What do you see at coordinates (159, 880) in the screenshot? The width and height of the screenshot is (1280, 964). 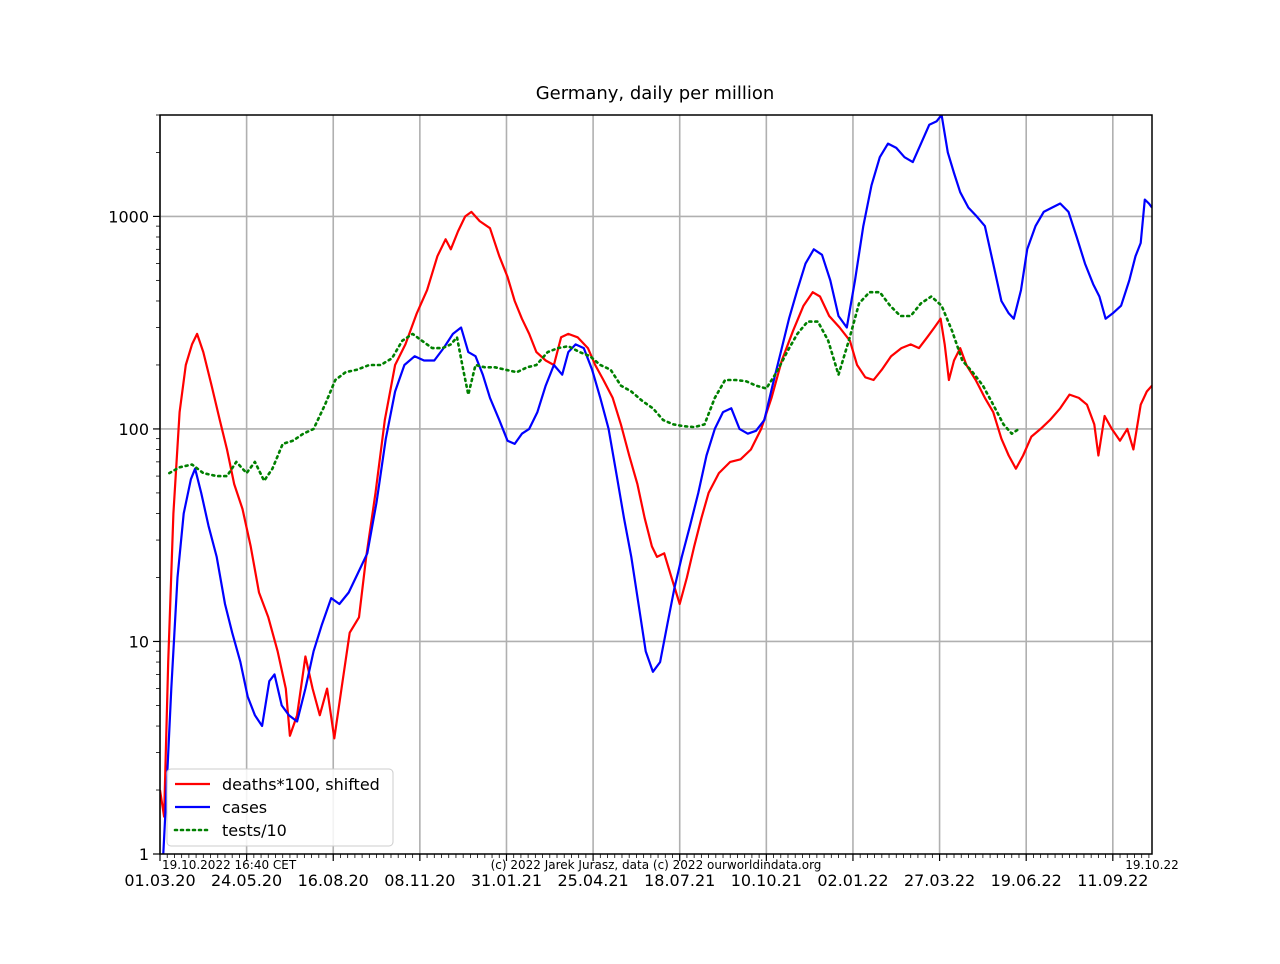 I see `x-tick-label: 01.03.20` at bounding box center [159, 880].